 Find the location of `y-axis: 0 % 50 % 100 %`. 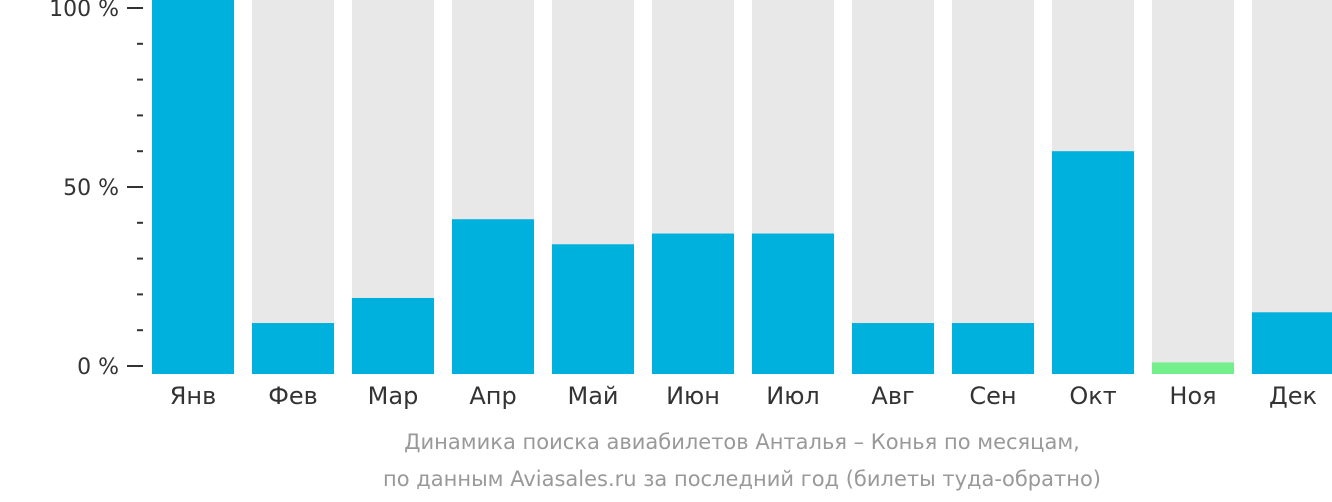

y-axis: 0 % 50 % 100 % is located at coordinates (96, 190).